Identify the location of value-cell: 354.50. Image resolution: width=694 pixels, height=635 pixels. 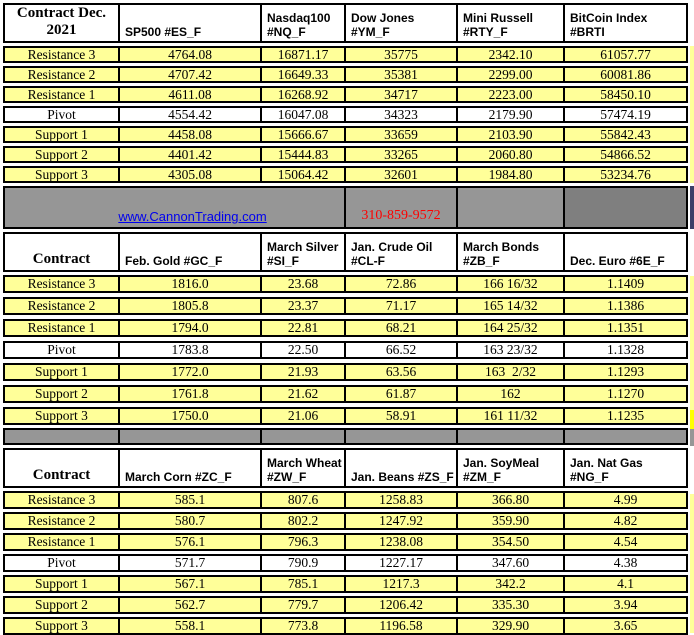
(509, 542).